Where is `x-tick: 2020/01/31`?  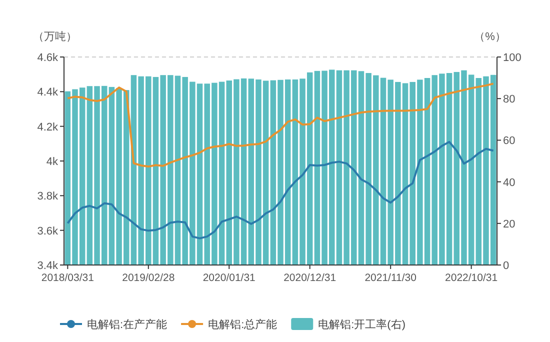
x-tick: 2020/01/31 is located at coordinates (229, 278).